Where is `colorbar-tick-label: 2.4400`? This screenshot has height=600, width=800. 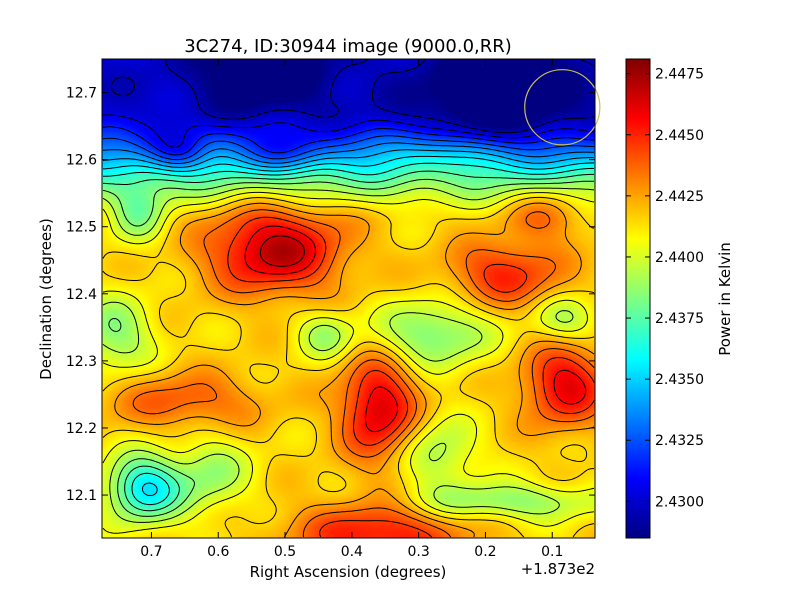
colorbar-tick-label: 2.4400 is located at coordinates (679, 258).